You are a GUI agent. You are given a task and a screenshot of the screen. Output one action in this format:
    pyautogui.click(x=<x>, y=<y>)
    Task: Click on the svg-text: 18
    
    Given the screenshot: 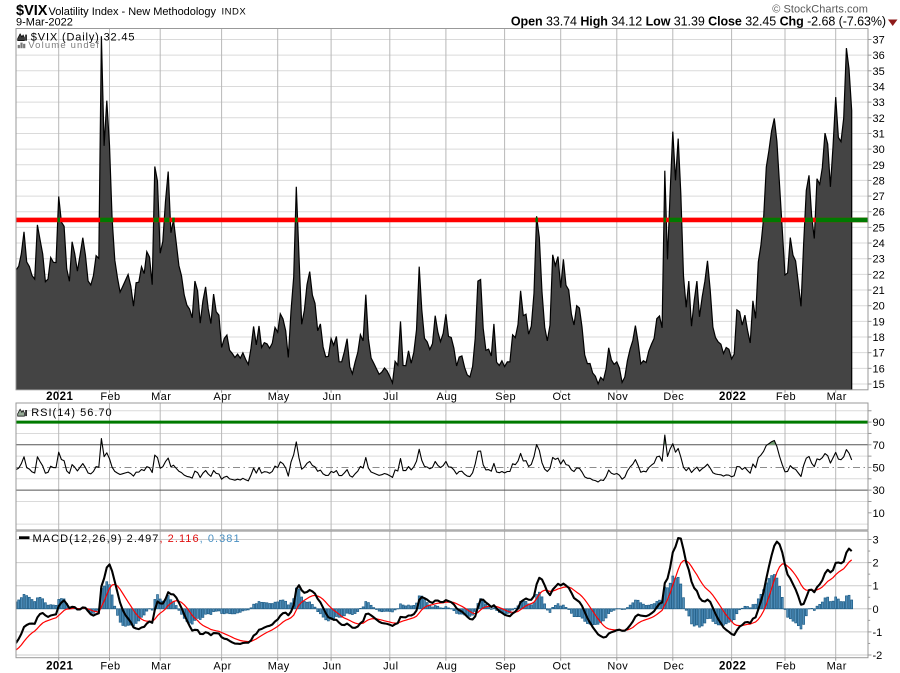 What is the action you would take?
    pyautogui.click(x=879, y=338)
    